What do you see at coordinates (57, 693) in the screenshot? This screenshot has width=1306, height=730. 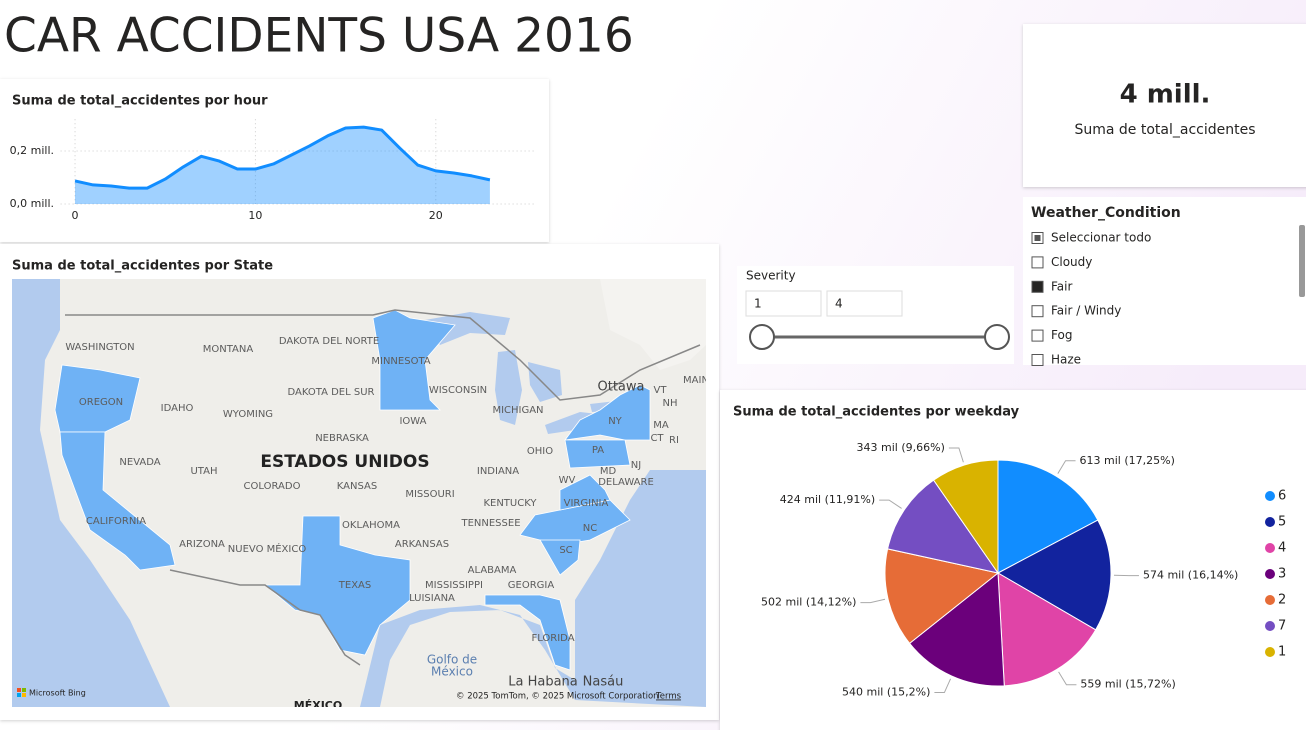 I see `map-provider: Microsoft Bing` at bounding box center [57, 693].